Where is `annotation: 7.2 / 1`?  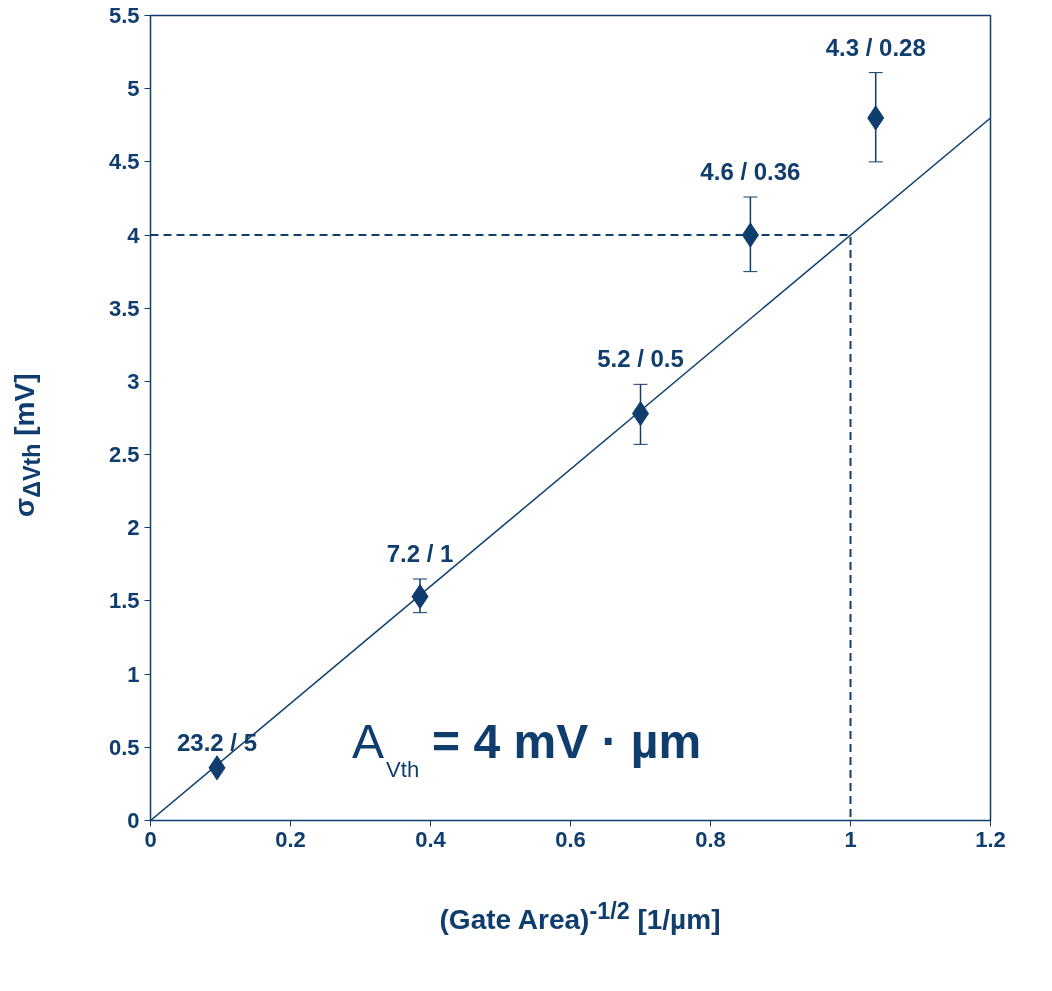 annotation: 7.2 / 1 is located at coordinates (420, 553).